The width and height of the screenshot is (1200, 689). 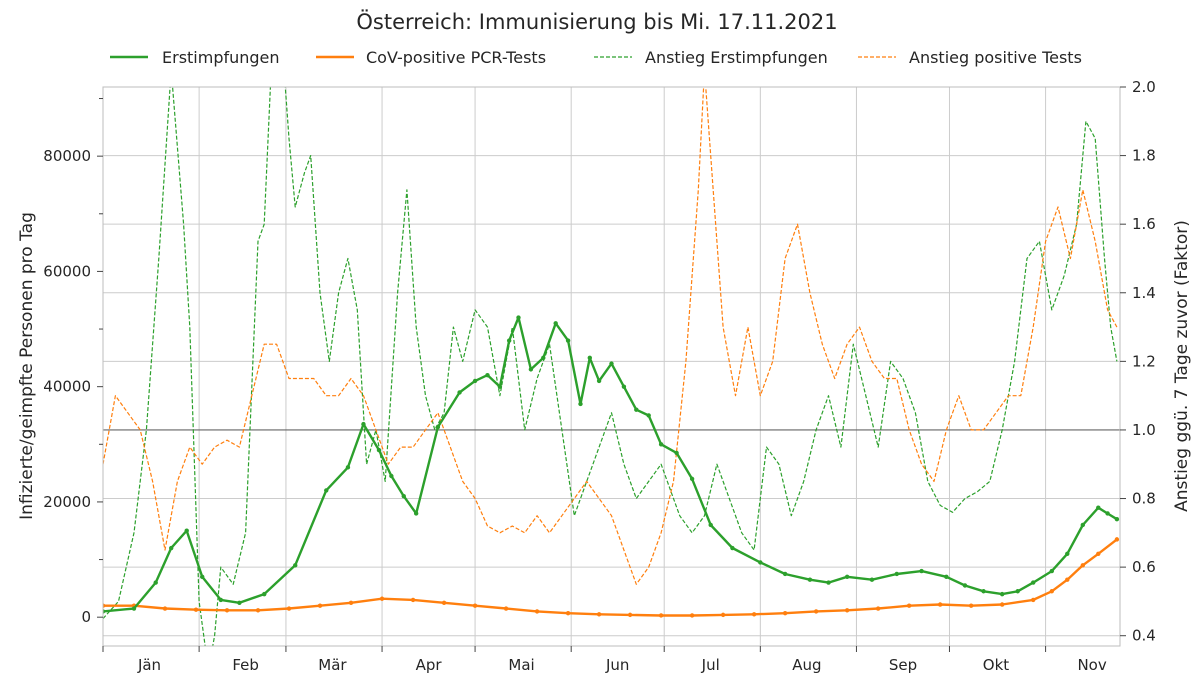 What do you see at coordinates (1144, 156) in the screenshot?
I see `y-tick-label-right: 1.8` at bounding box center [1144, 156].